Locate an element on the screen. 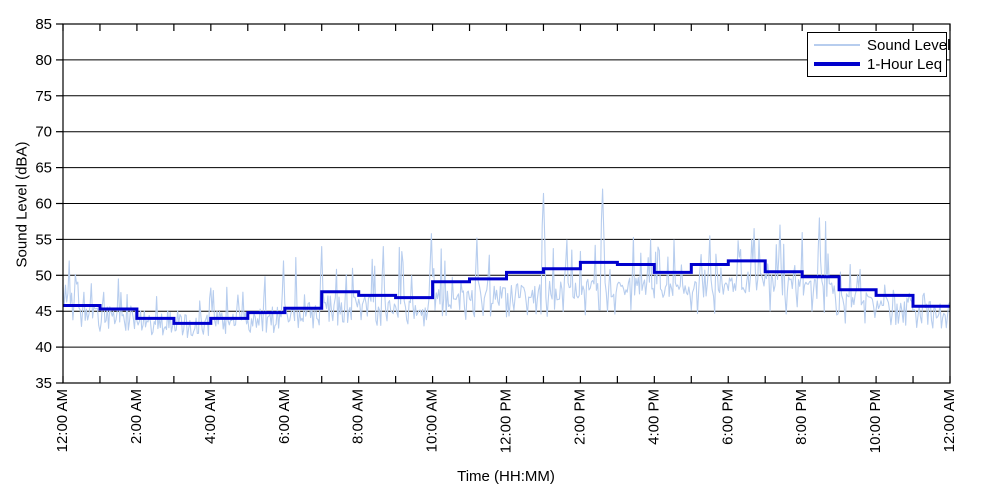 The image size is (1000, 500). y-axis-title: Sound Level (dBA) is located at coordinates (22, 204).